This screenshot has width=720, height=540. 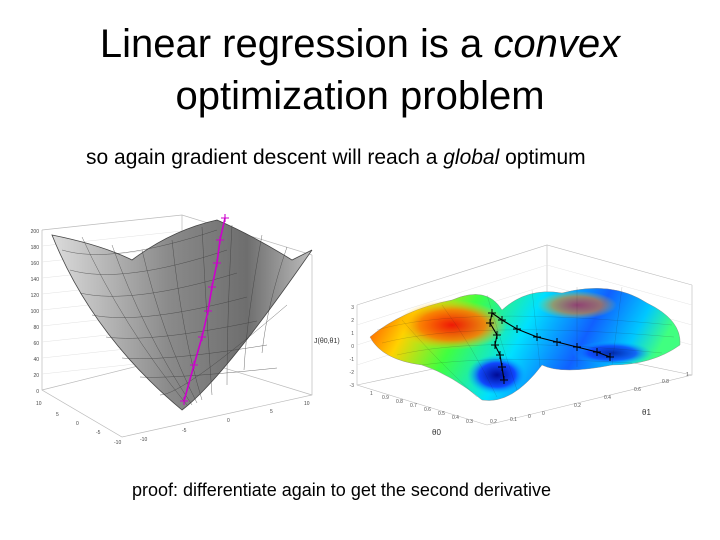 What do you see at coordinates (35, 264) in the screenshot?
I see `z-tick-label: 160` at bounding box center [35, 264].